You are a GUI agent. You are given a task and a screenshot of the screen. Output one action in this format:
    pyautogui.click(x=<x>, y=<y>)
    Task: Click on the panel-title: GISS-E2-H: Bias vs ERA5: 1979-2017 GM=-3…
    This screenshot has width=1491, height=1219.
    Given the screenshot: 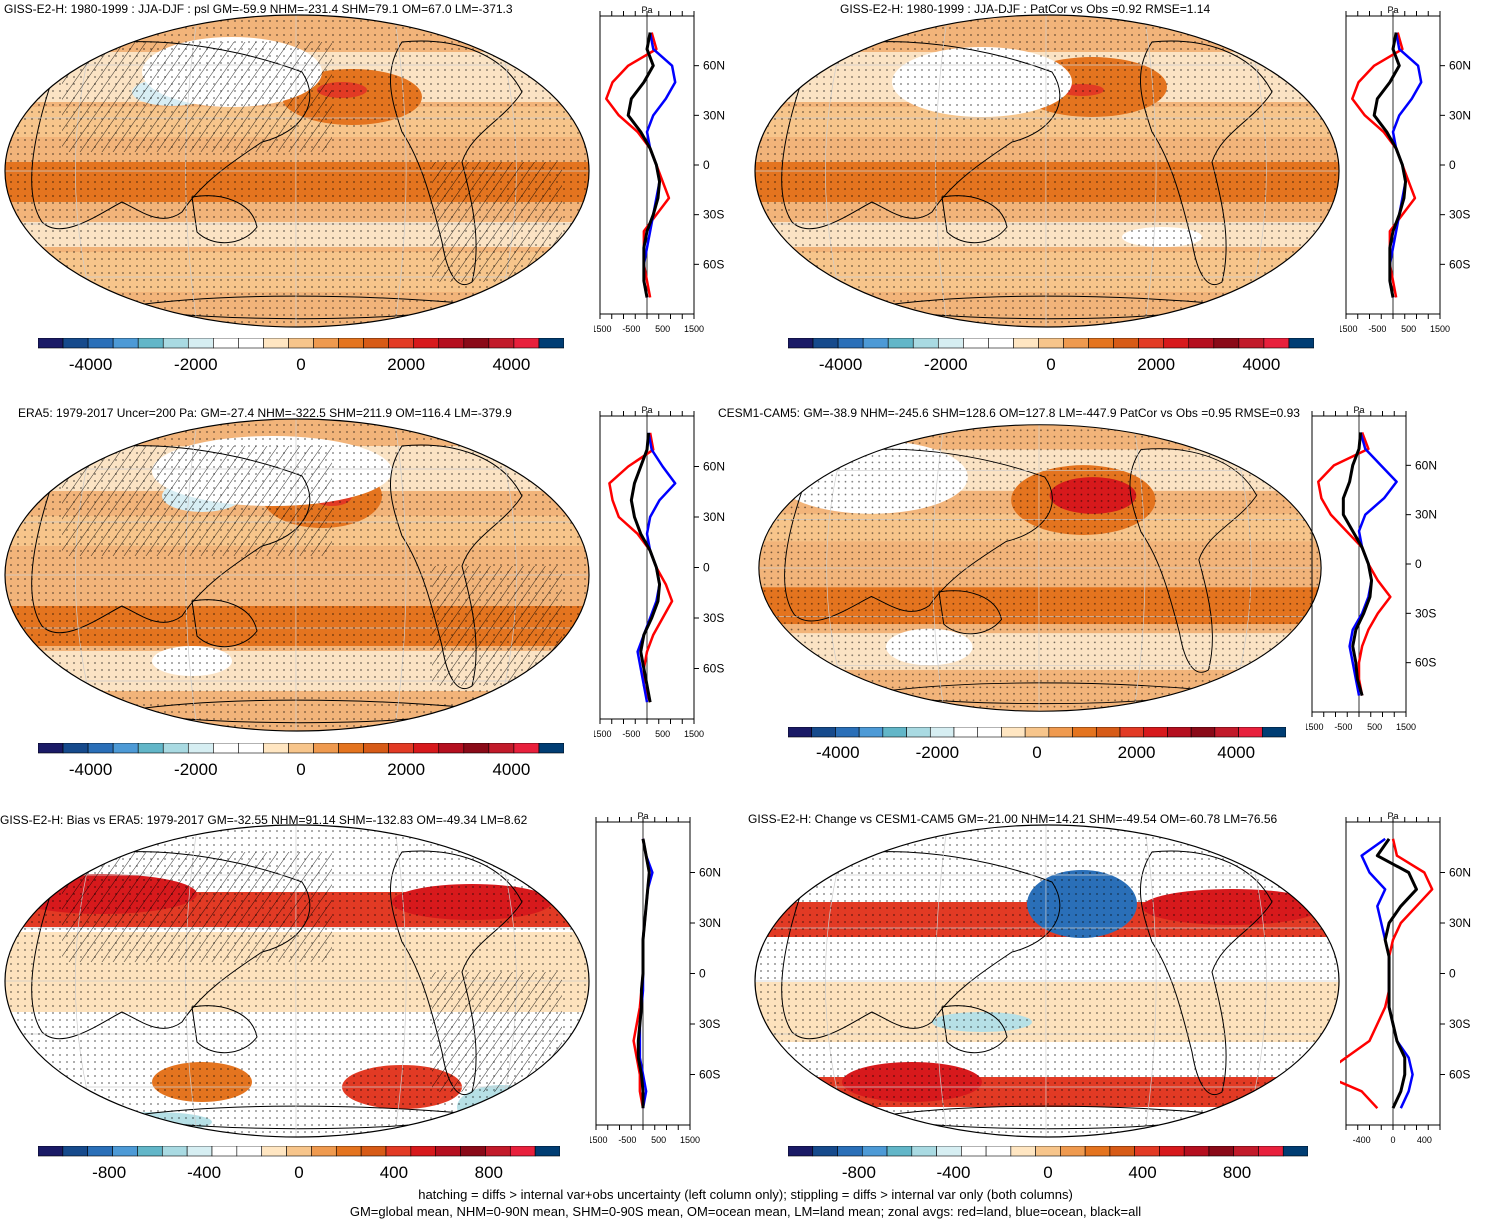 What is the action you would take?
    pyautogui.click(x=264, y=820)
    